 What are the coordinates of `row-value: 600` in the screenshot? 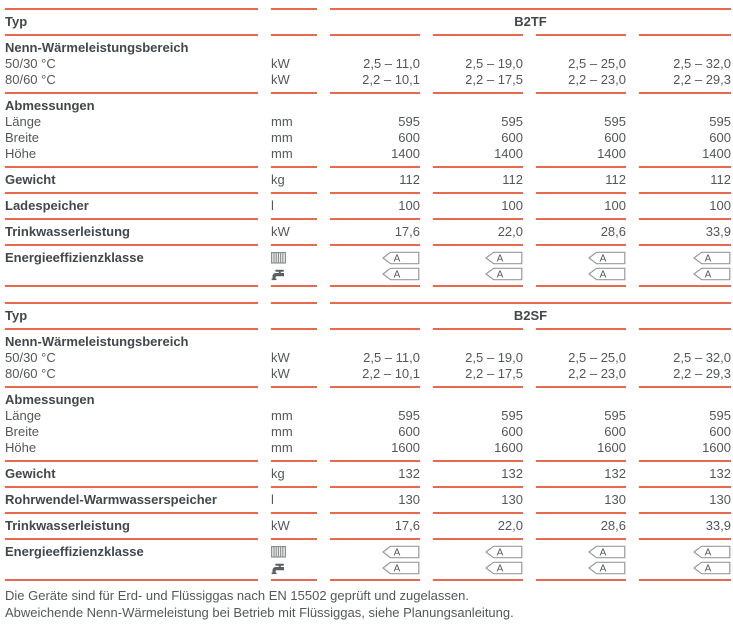 It's located at (409, 431).